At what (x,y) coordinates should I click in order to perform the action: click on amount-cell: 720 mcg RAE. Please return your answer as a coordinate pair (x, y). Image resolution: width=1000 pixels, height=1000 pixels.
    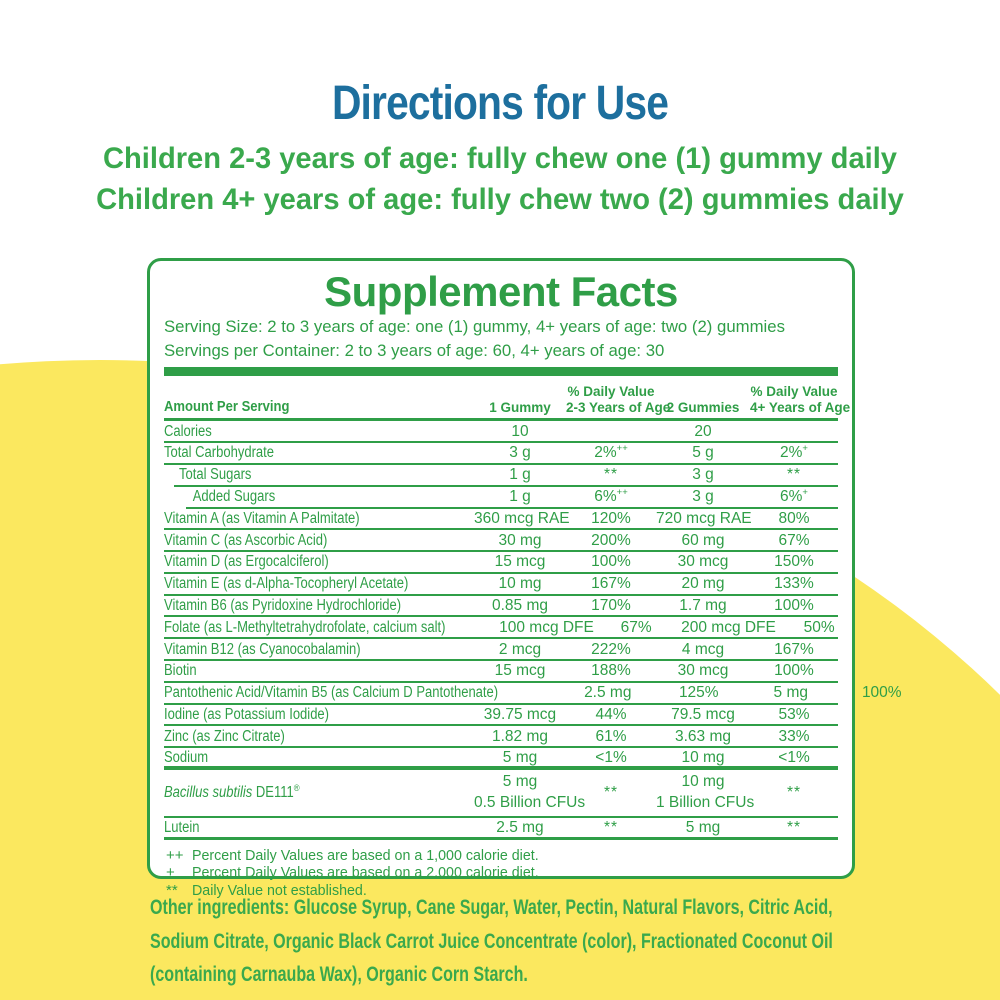
    Looking at the image, I should click on (704, 518).